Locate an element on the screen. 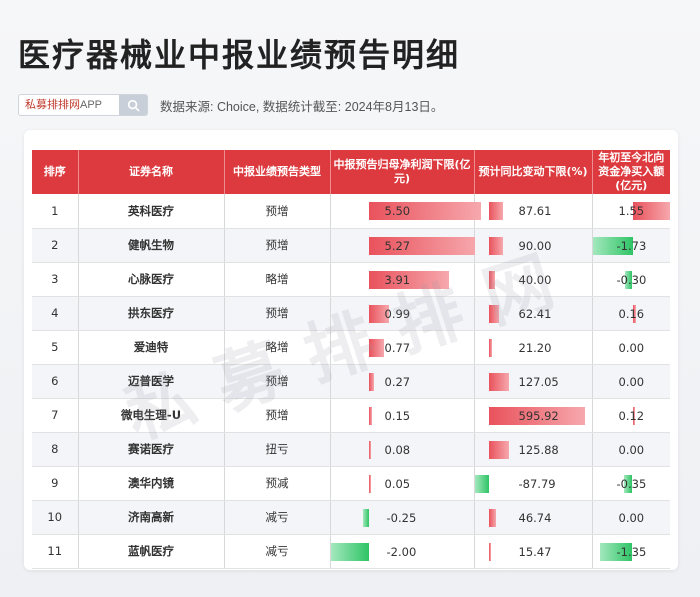 This screenshot has width=700, height=597. cell-name: 微电生理-U is located at coordinates (151, 415).